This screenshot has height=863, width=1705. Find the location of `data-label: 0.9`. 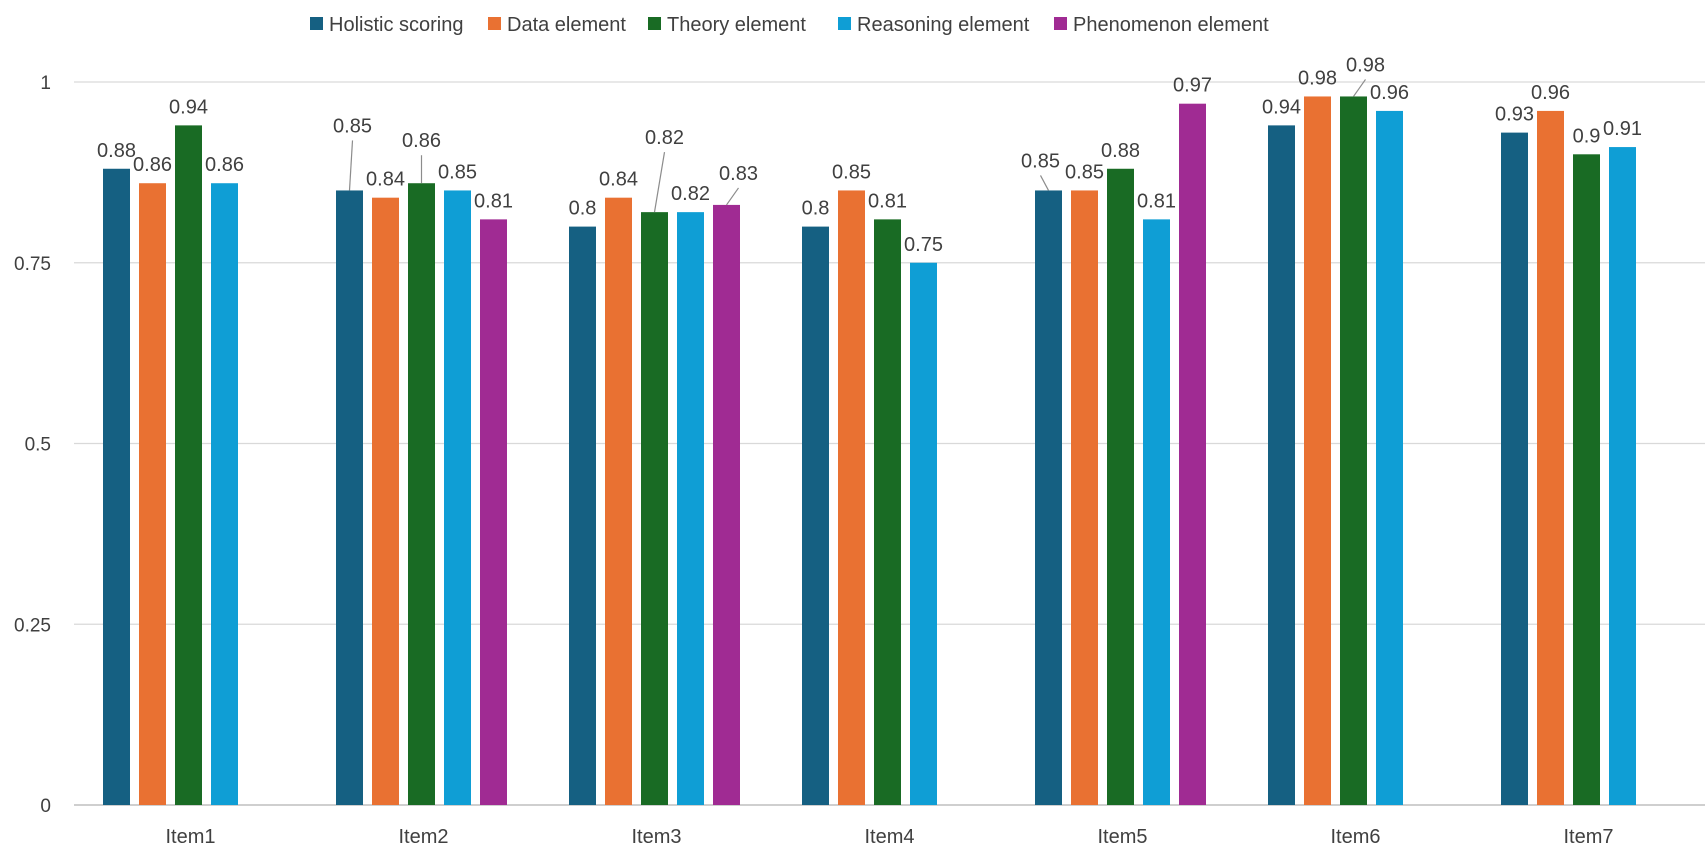

data-label: 0.9 is located at coordinates (1587, 136).